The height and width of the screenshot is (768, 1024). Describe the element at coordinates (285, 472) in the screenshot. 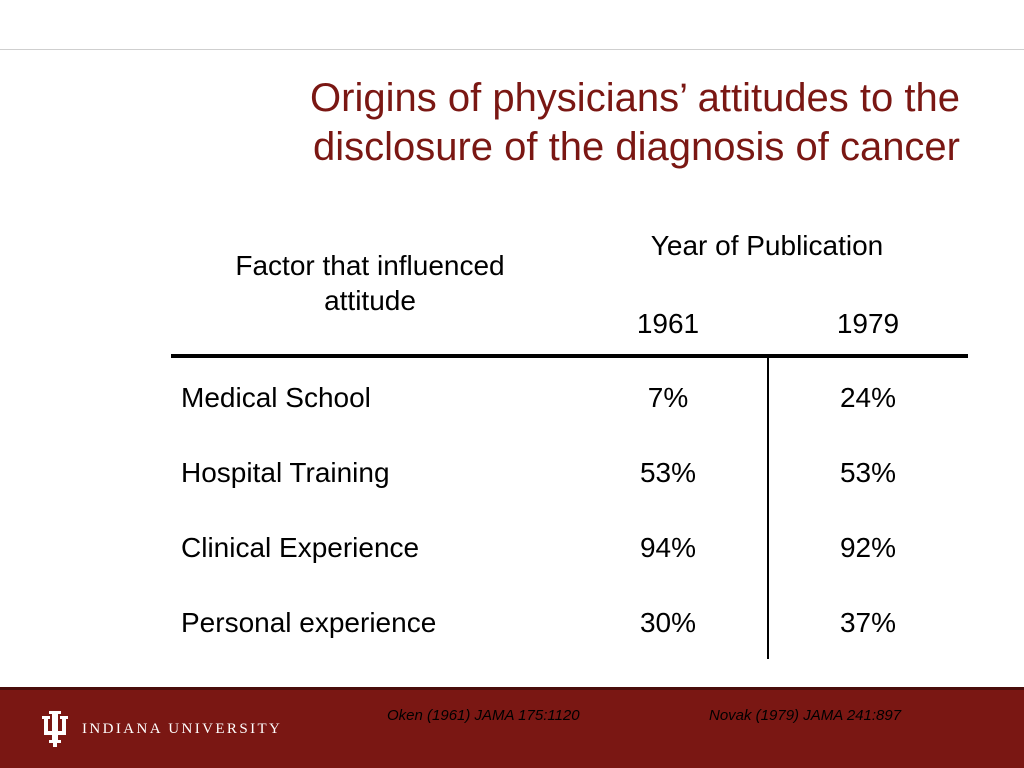

I see `row-factor-label: Hospital Training` at that location.